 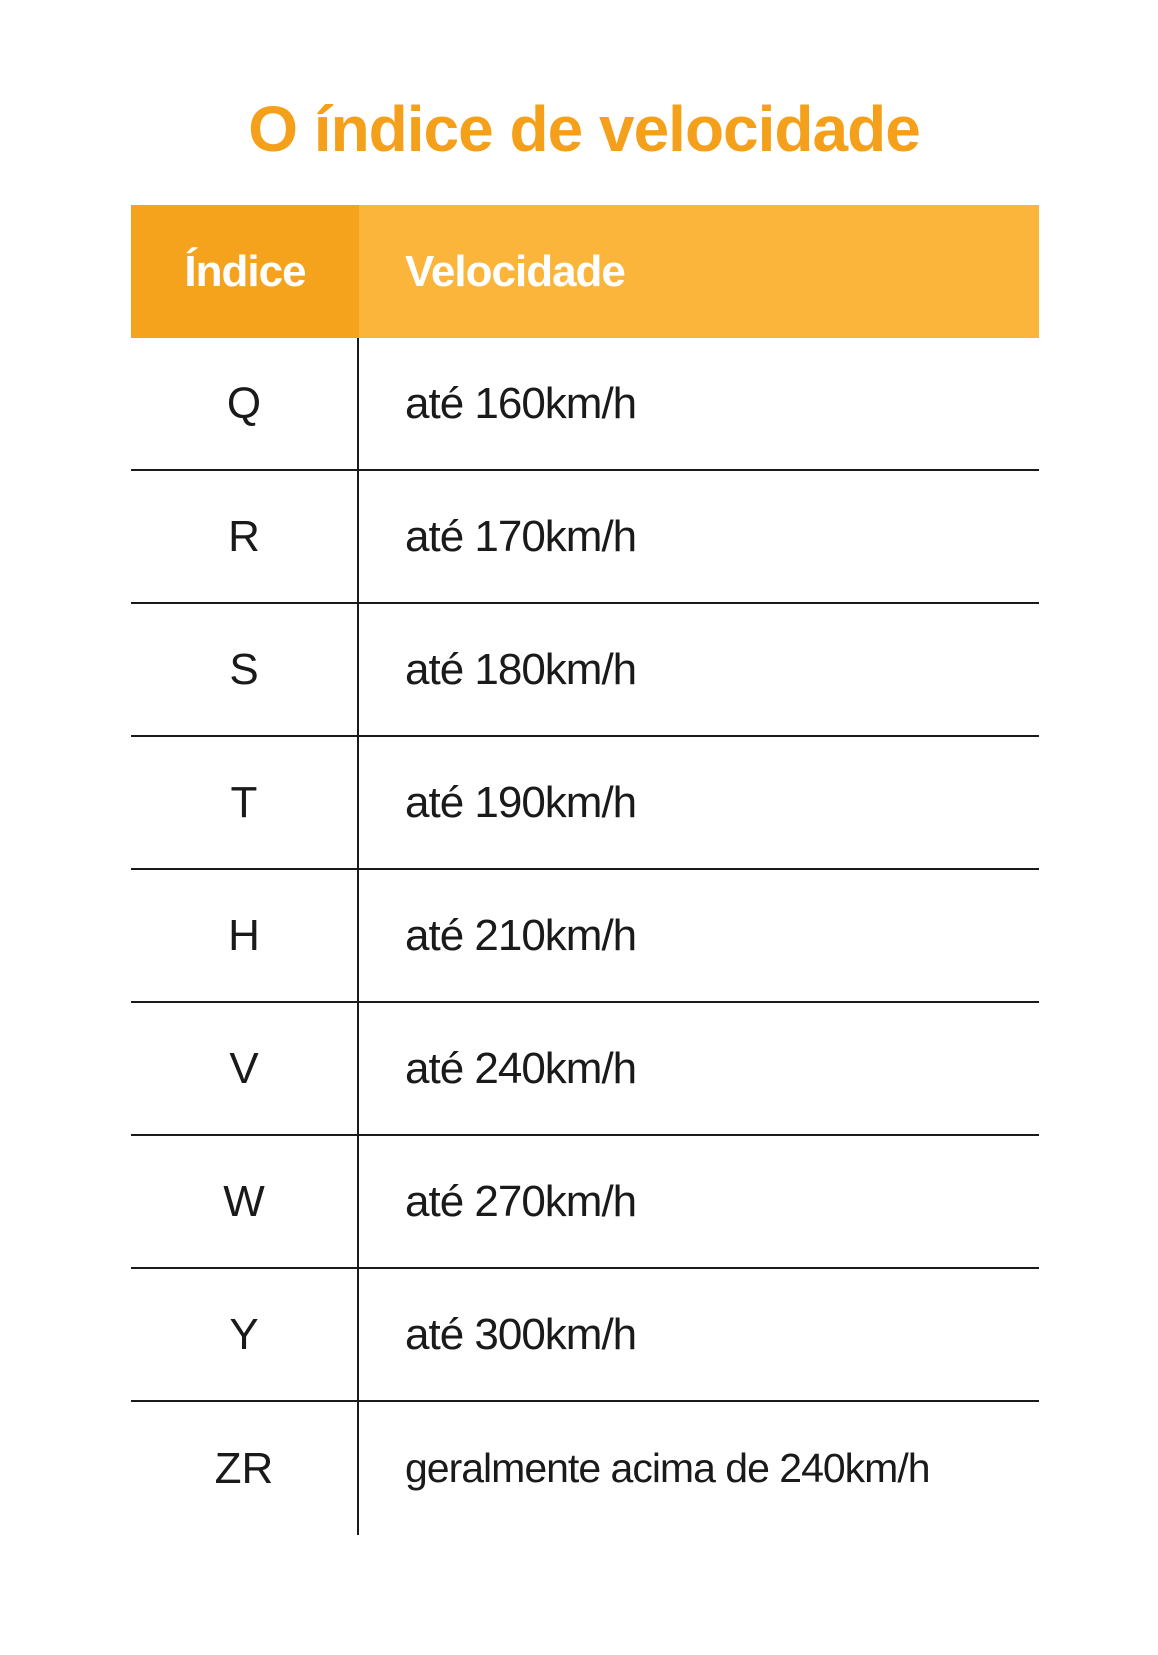 What do you see at coordinates (245, 1201) in the screenshot?
I see `index-cell: W` at bounding box center [245, 1201].